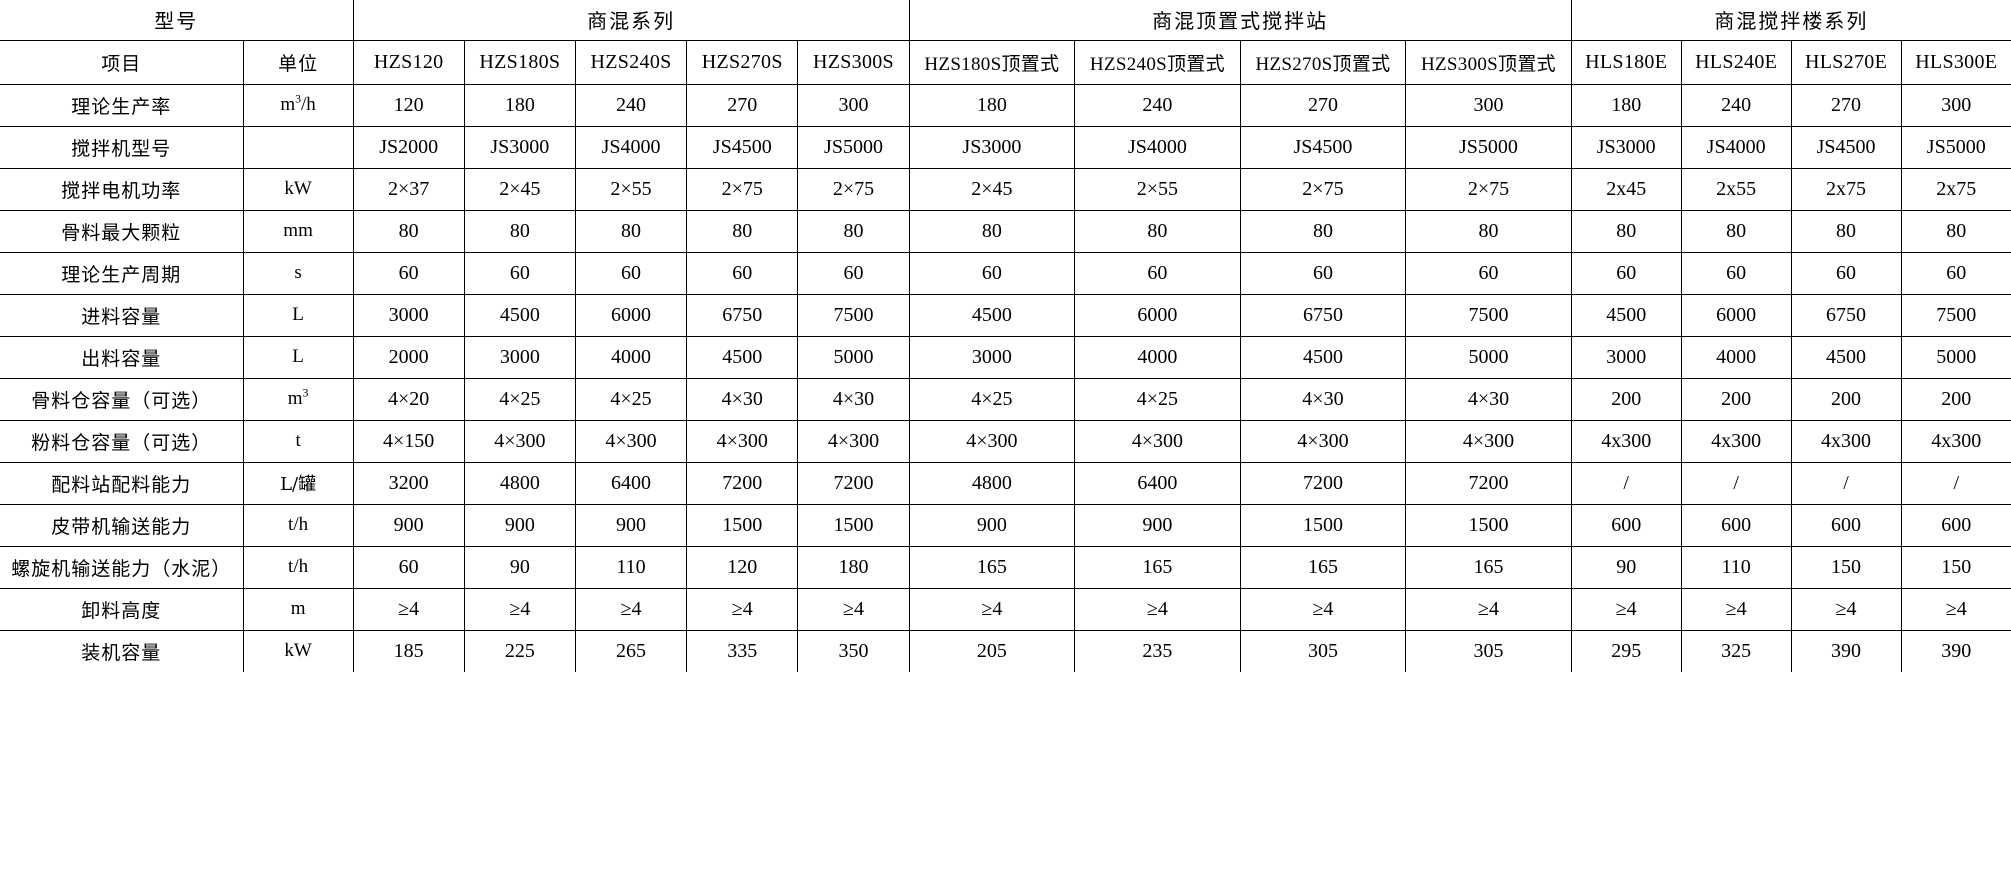 This screenshot has height=880, width=2011. I want to click on row-unit: t, so click(298, 441).